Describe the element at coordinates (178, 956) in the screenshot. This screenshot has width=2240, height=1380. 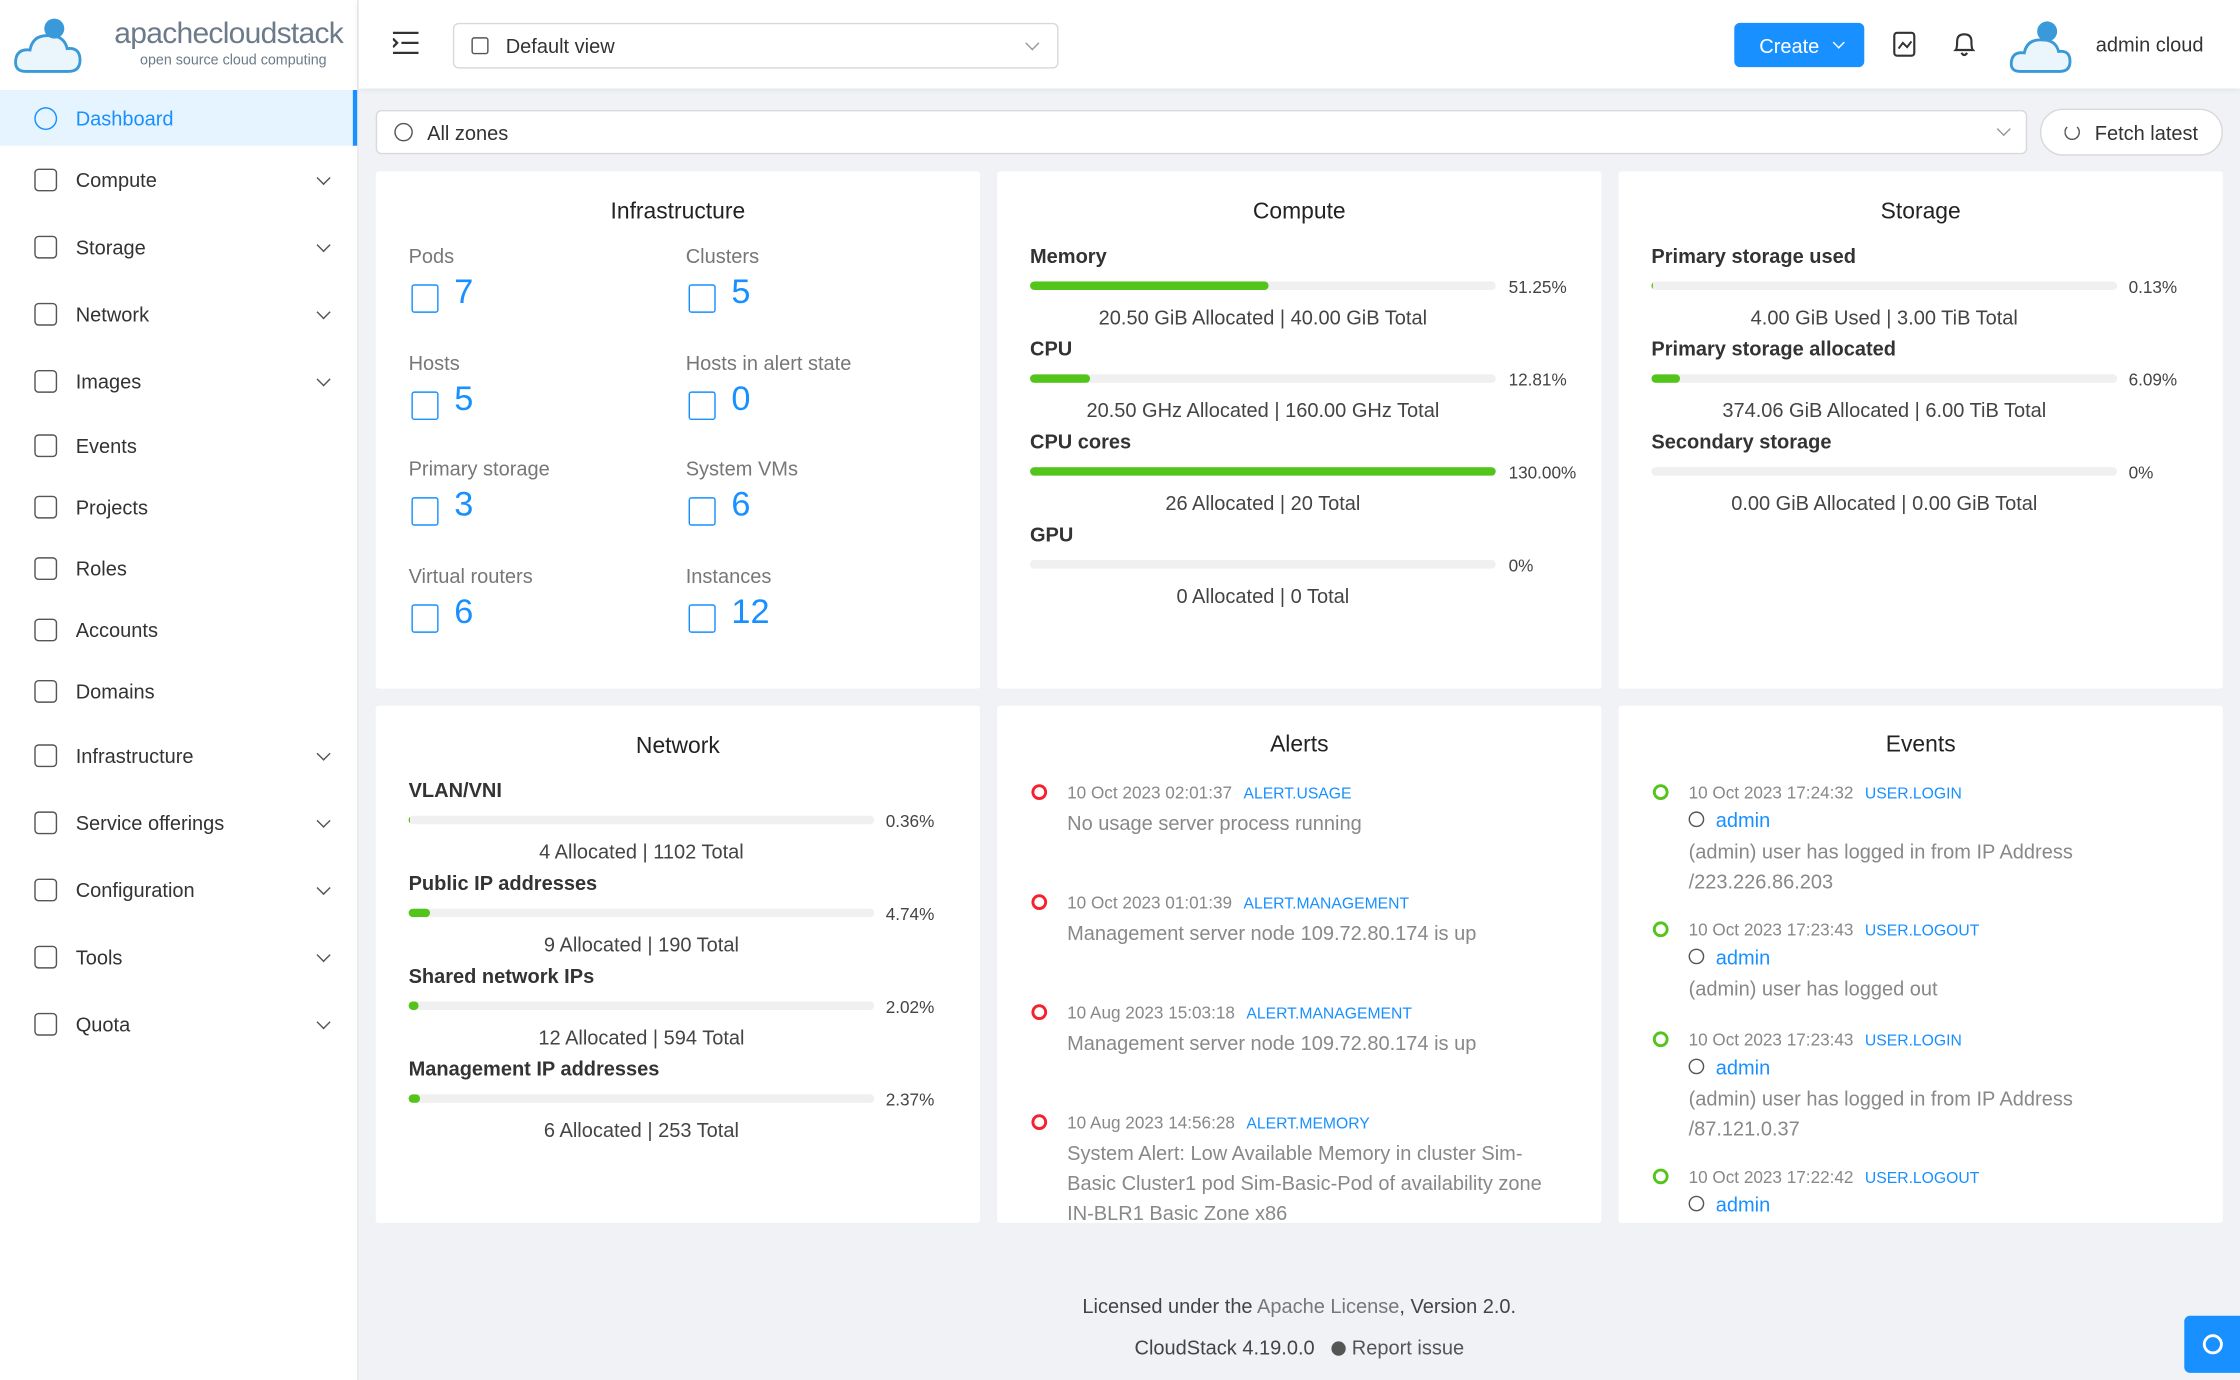
I see `menu-item: Tools` at that location.